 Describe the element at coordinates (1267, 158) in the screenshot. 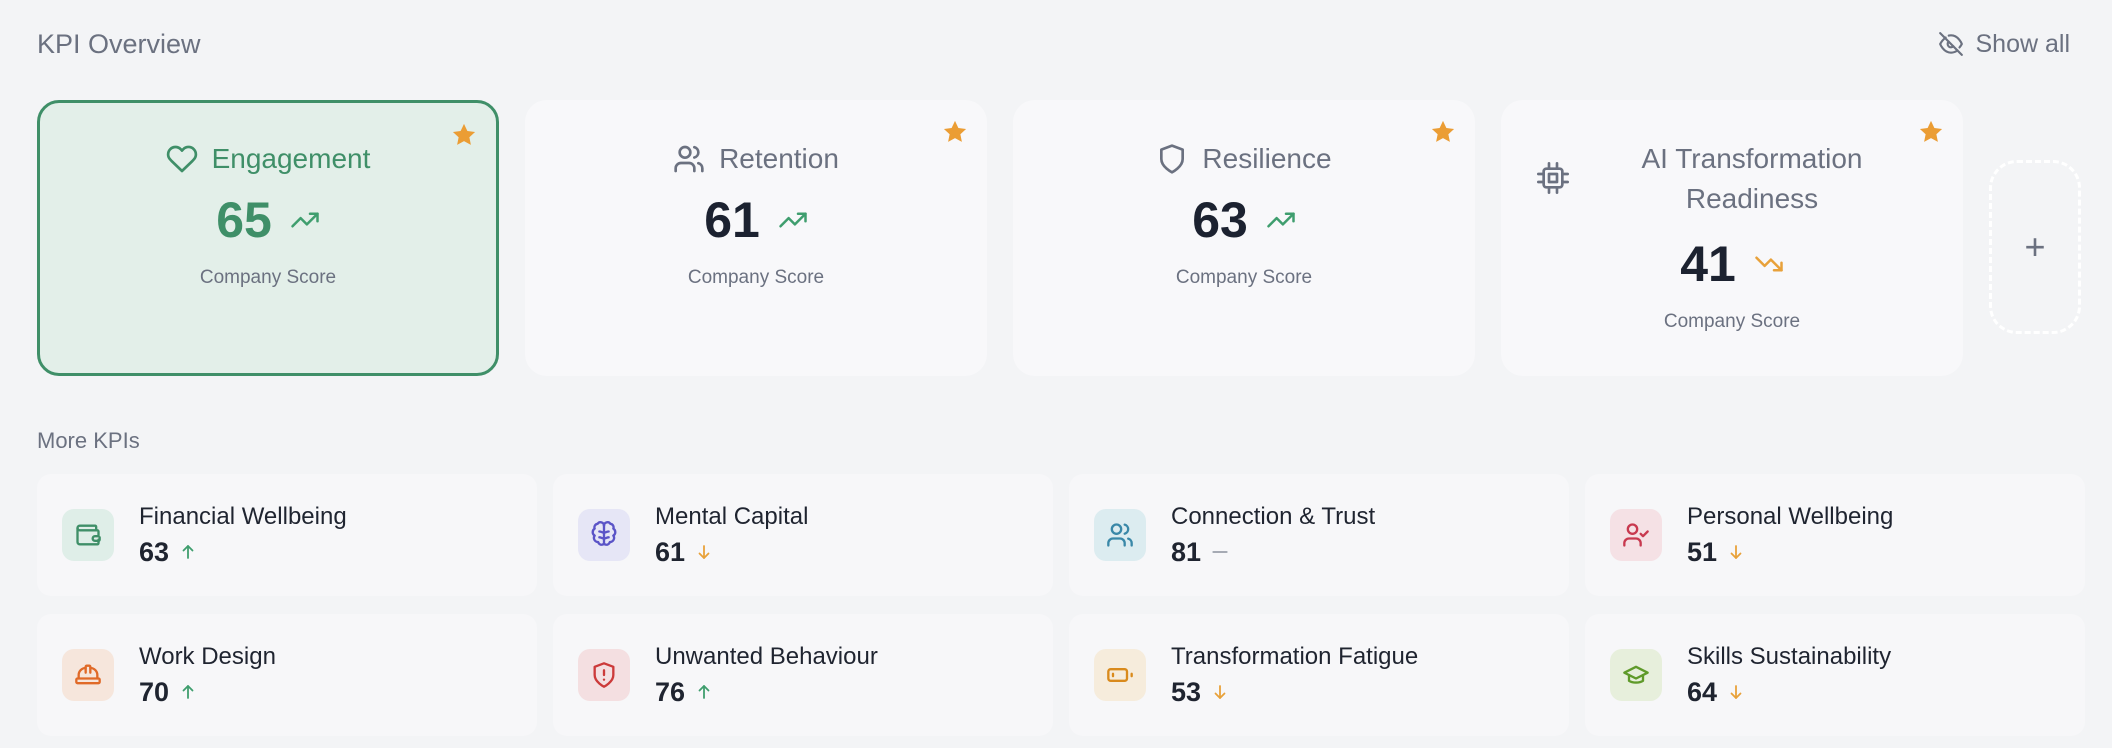

I see `kpi-name: Resilience` at that location.